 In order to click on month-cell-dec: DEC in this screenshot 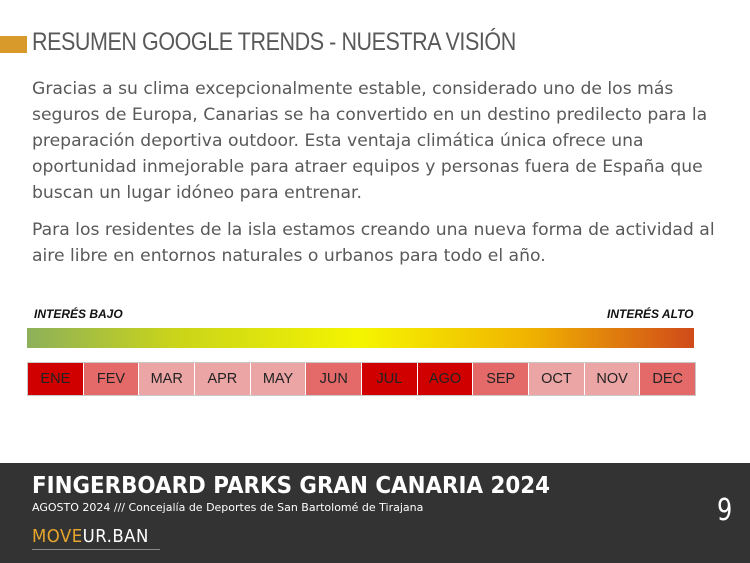, I will do `click(668, 379)`.